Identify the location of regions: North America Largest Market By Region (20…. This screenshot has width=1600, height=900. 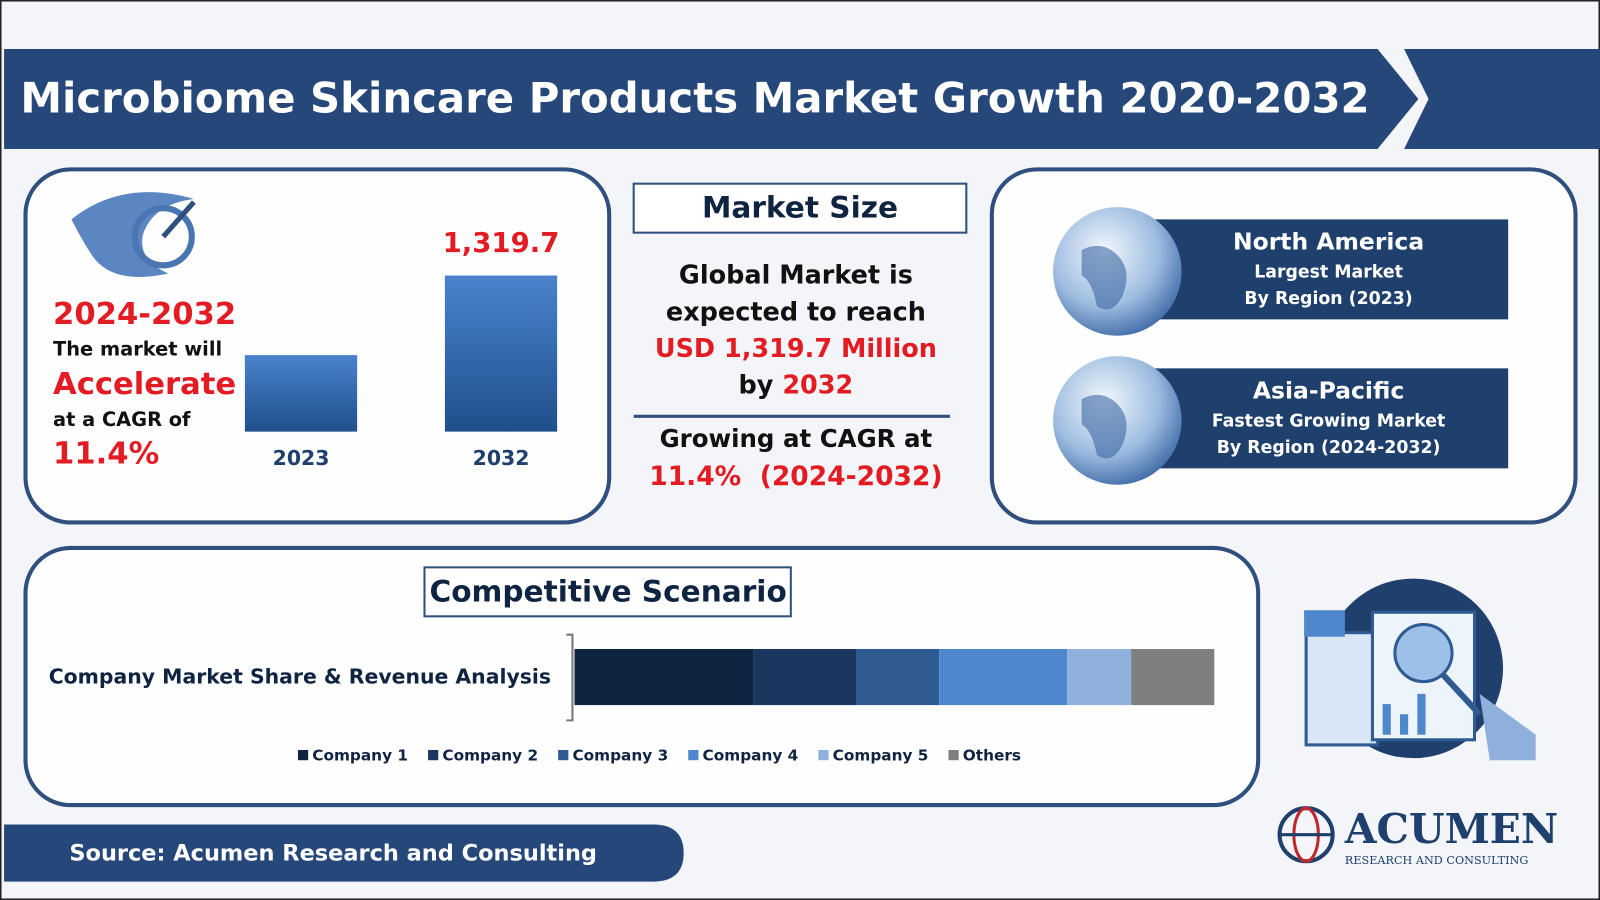
(1281, 346).